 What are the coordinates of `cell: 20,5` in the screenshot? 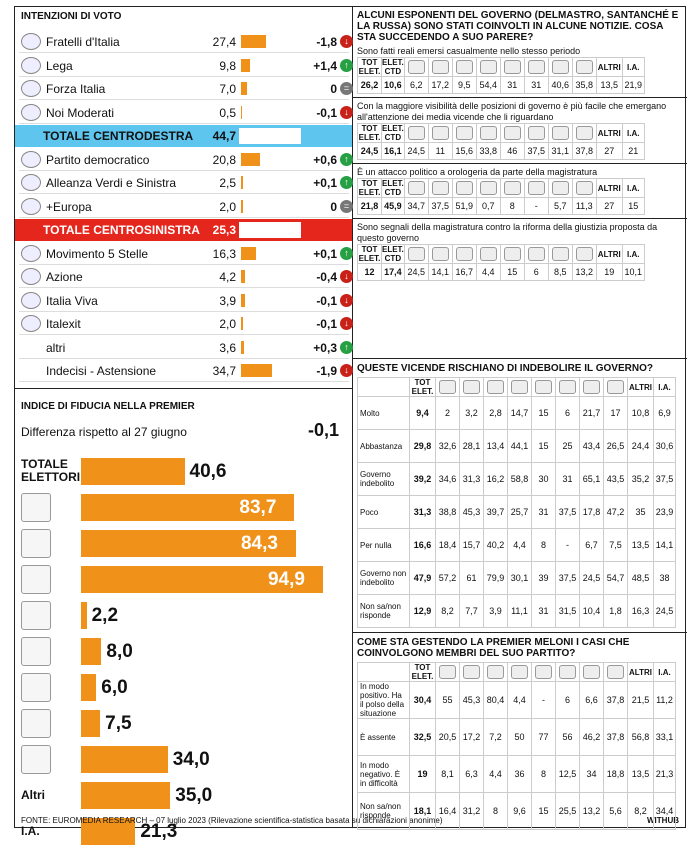 It's located at (447, 737).